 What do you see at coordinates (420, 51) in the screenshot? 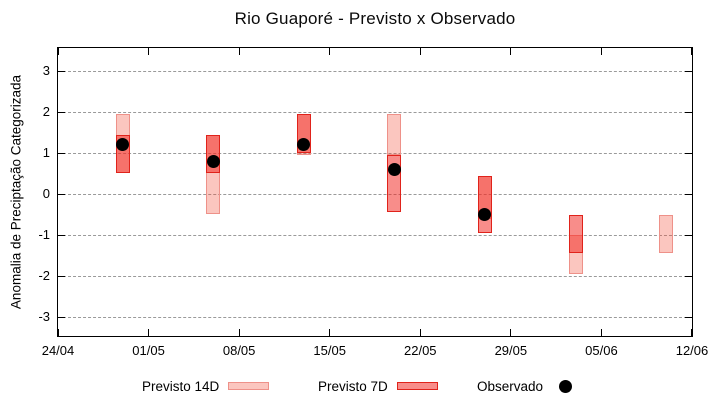
I see `xtick-top-22/05` at bounding box center [420, 51].